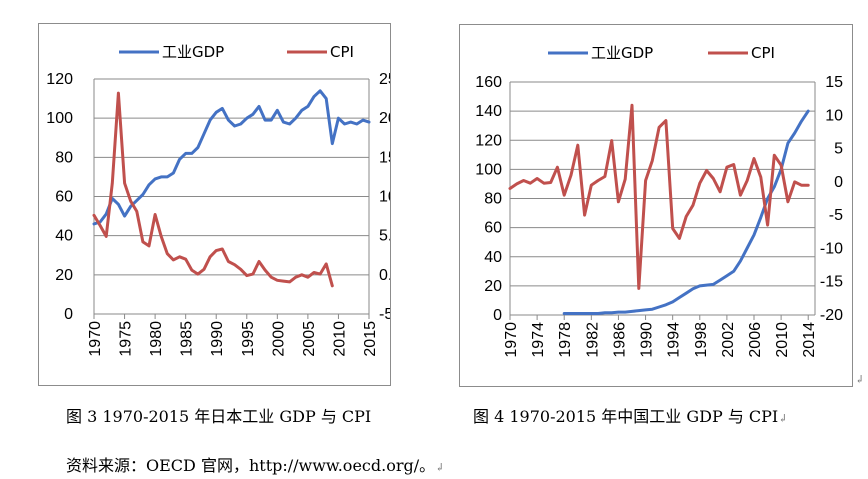 This screenshot has height=479, width=868. What do you see at coordinates (384, 236) in the screenshot?
I see `chart0-right-tick-label: 5.0` at bounding box center [384, 236].